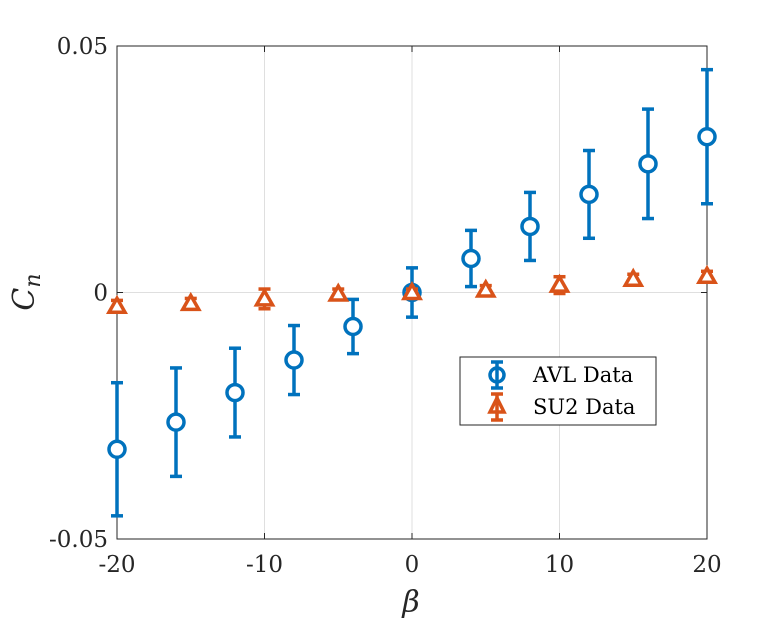 The height and width of the screenshot is (625, 781). Describe the element at coordinates (33, 280) in the screenshot. I see `y-axis-label-sub: n` at that location.